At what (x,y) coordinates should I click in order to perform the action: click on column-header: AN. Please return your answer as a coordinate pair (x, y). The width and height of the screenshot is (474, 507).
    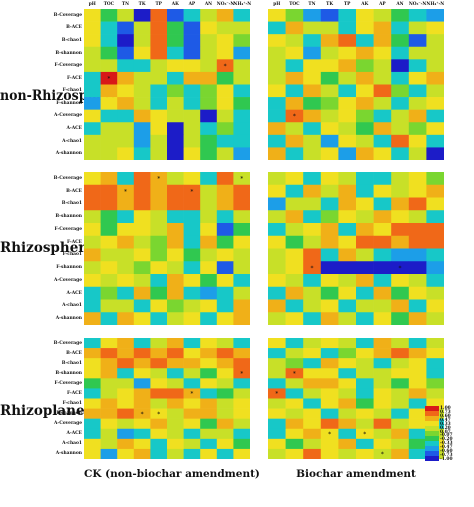
    Looking at the image, I should click on (208, 4).